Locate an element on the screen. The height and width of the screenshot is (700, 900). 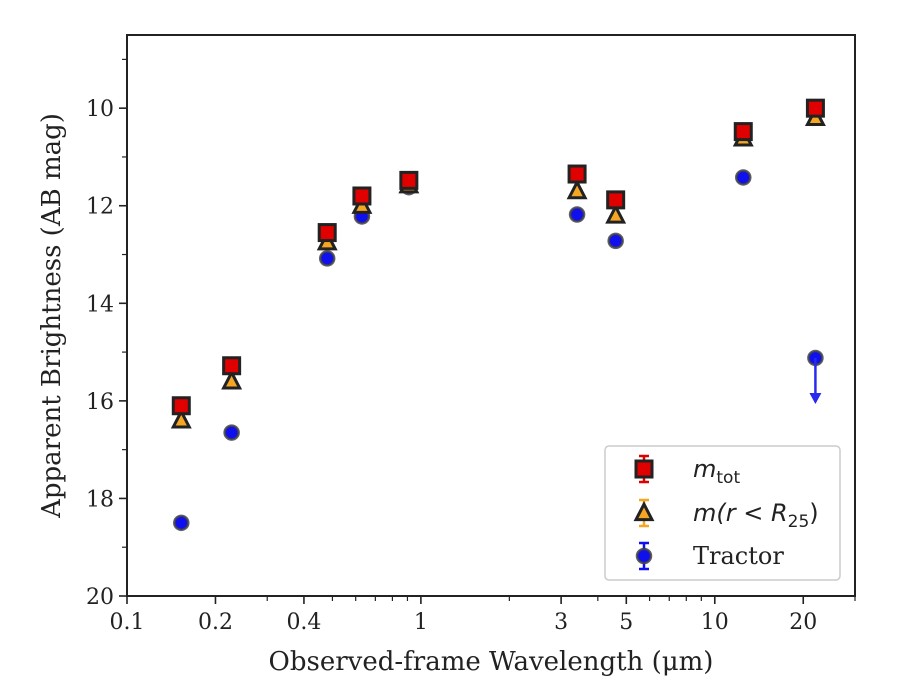
legend-label-main: Tractor is located at coordinates (738, 556).